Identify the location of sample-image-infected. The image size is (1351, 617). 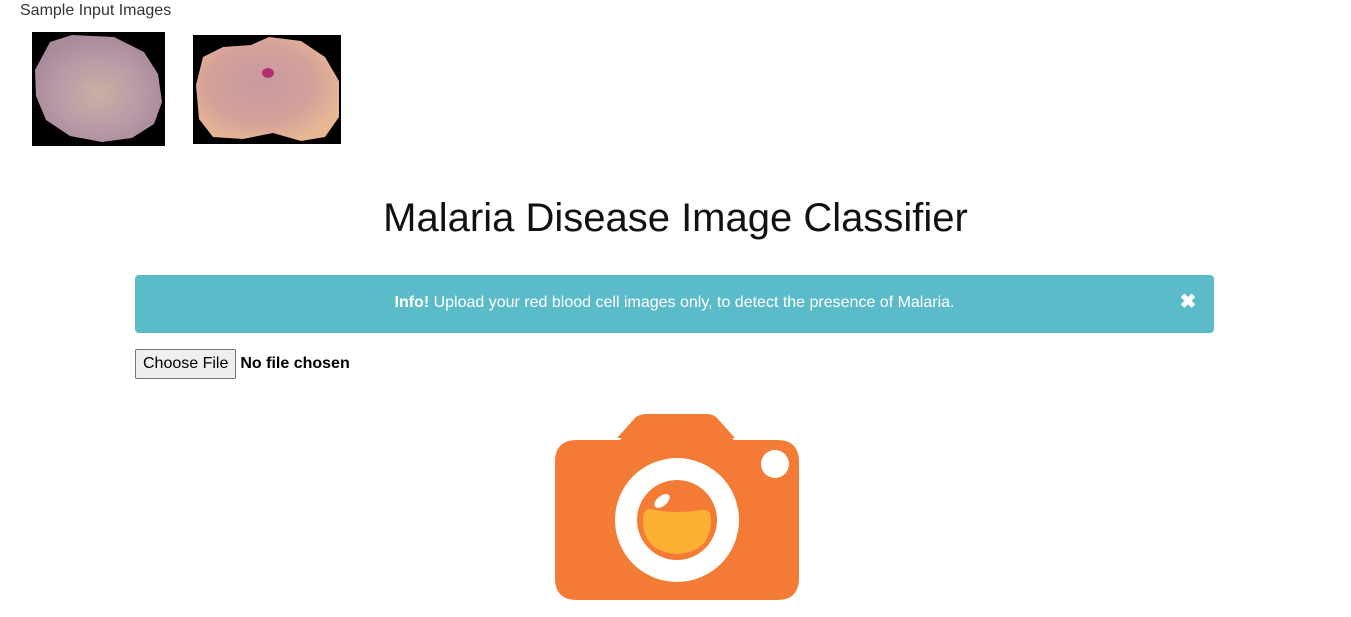
(267, 89).